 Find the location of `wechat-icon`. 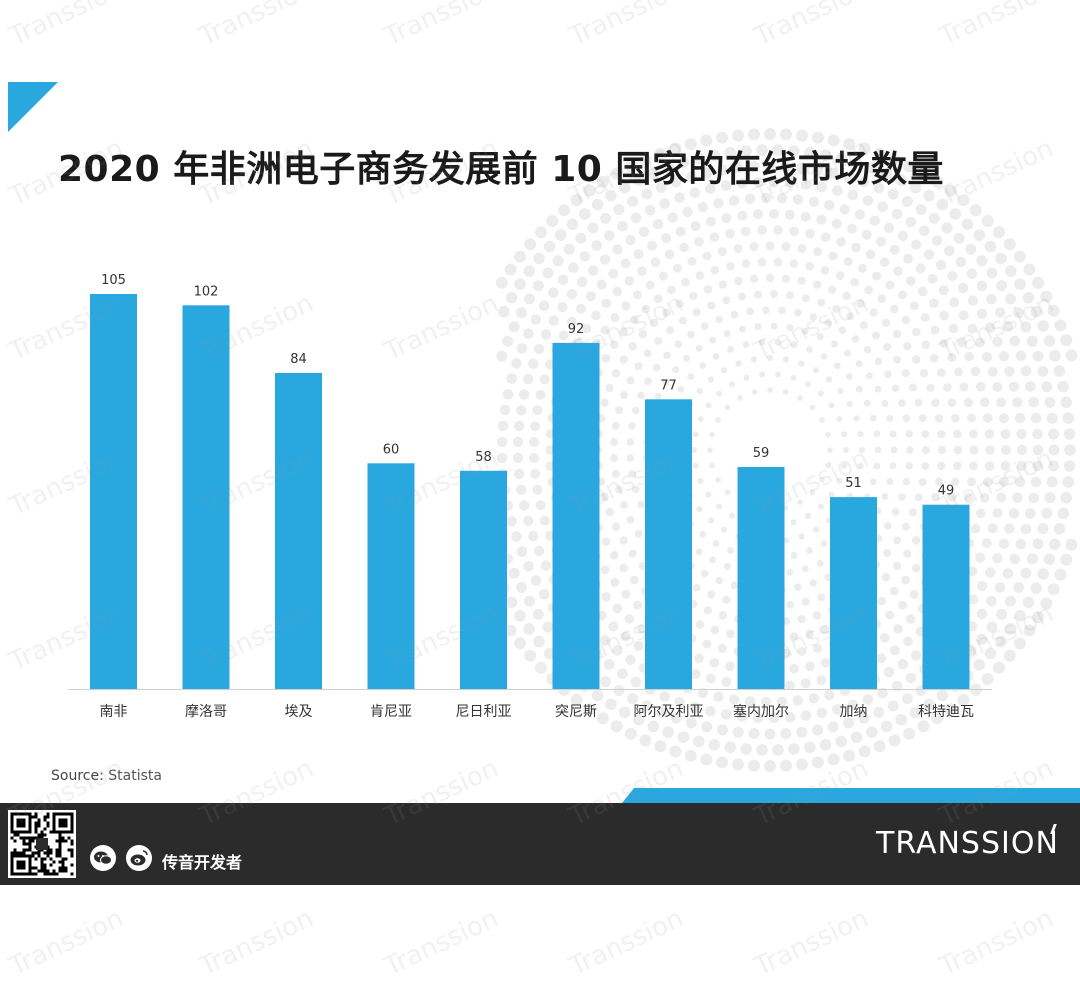

wechat-icon is located at coordinates (103, 858).